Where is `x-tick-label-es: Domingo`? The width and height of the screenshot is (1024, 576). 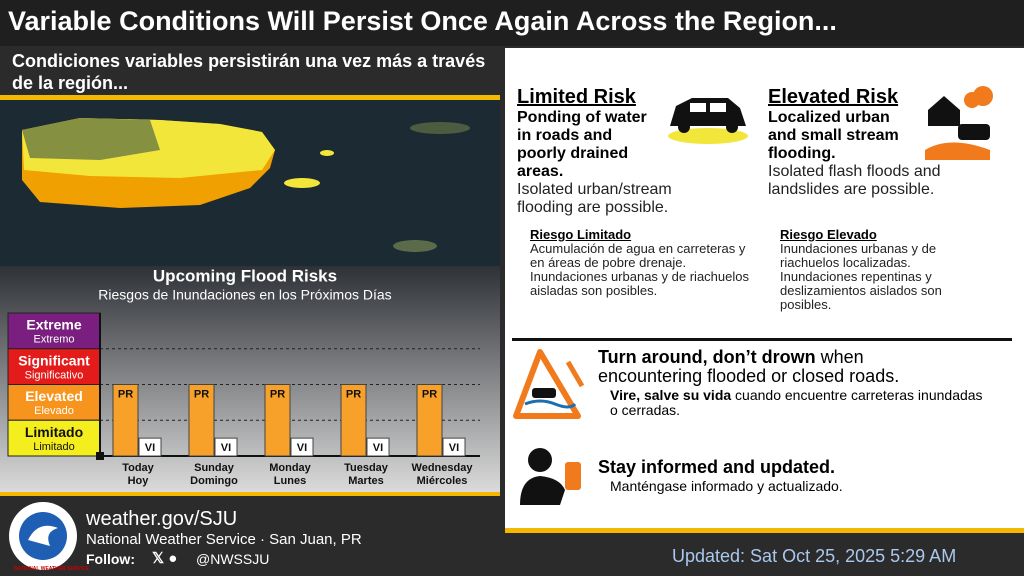 x-tick-label-es: Domingo is located at coordinates (214, 481).